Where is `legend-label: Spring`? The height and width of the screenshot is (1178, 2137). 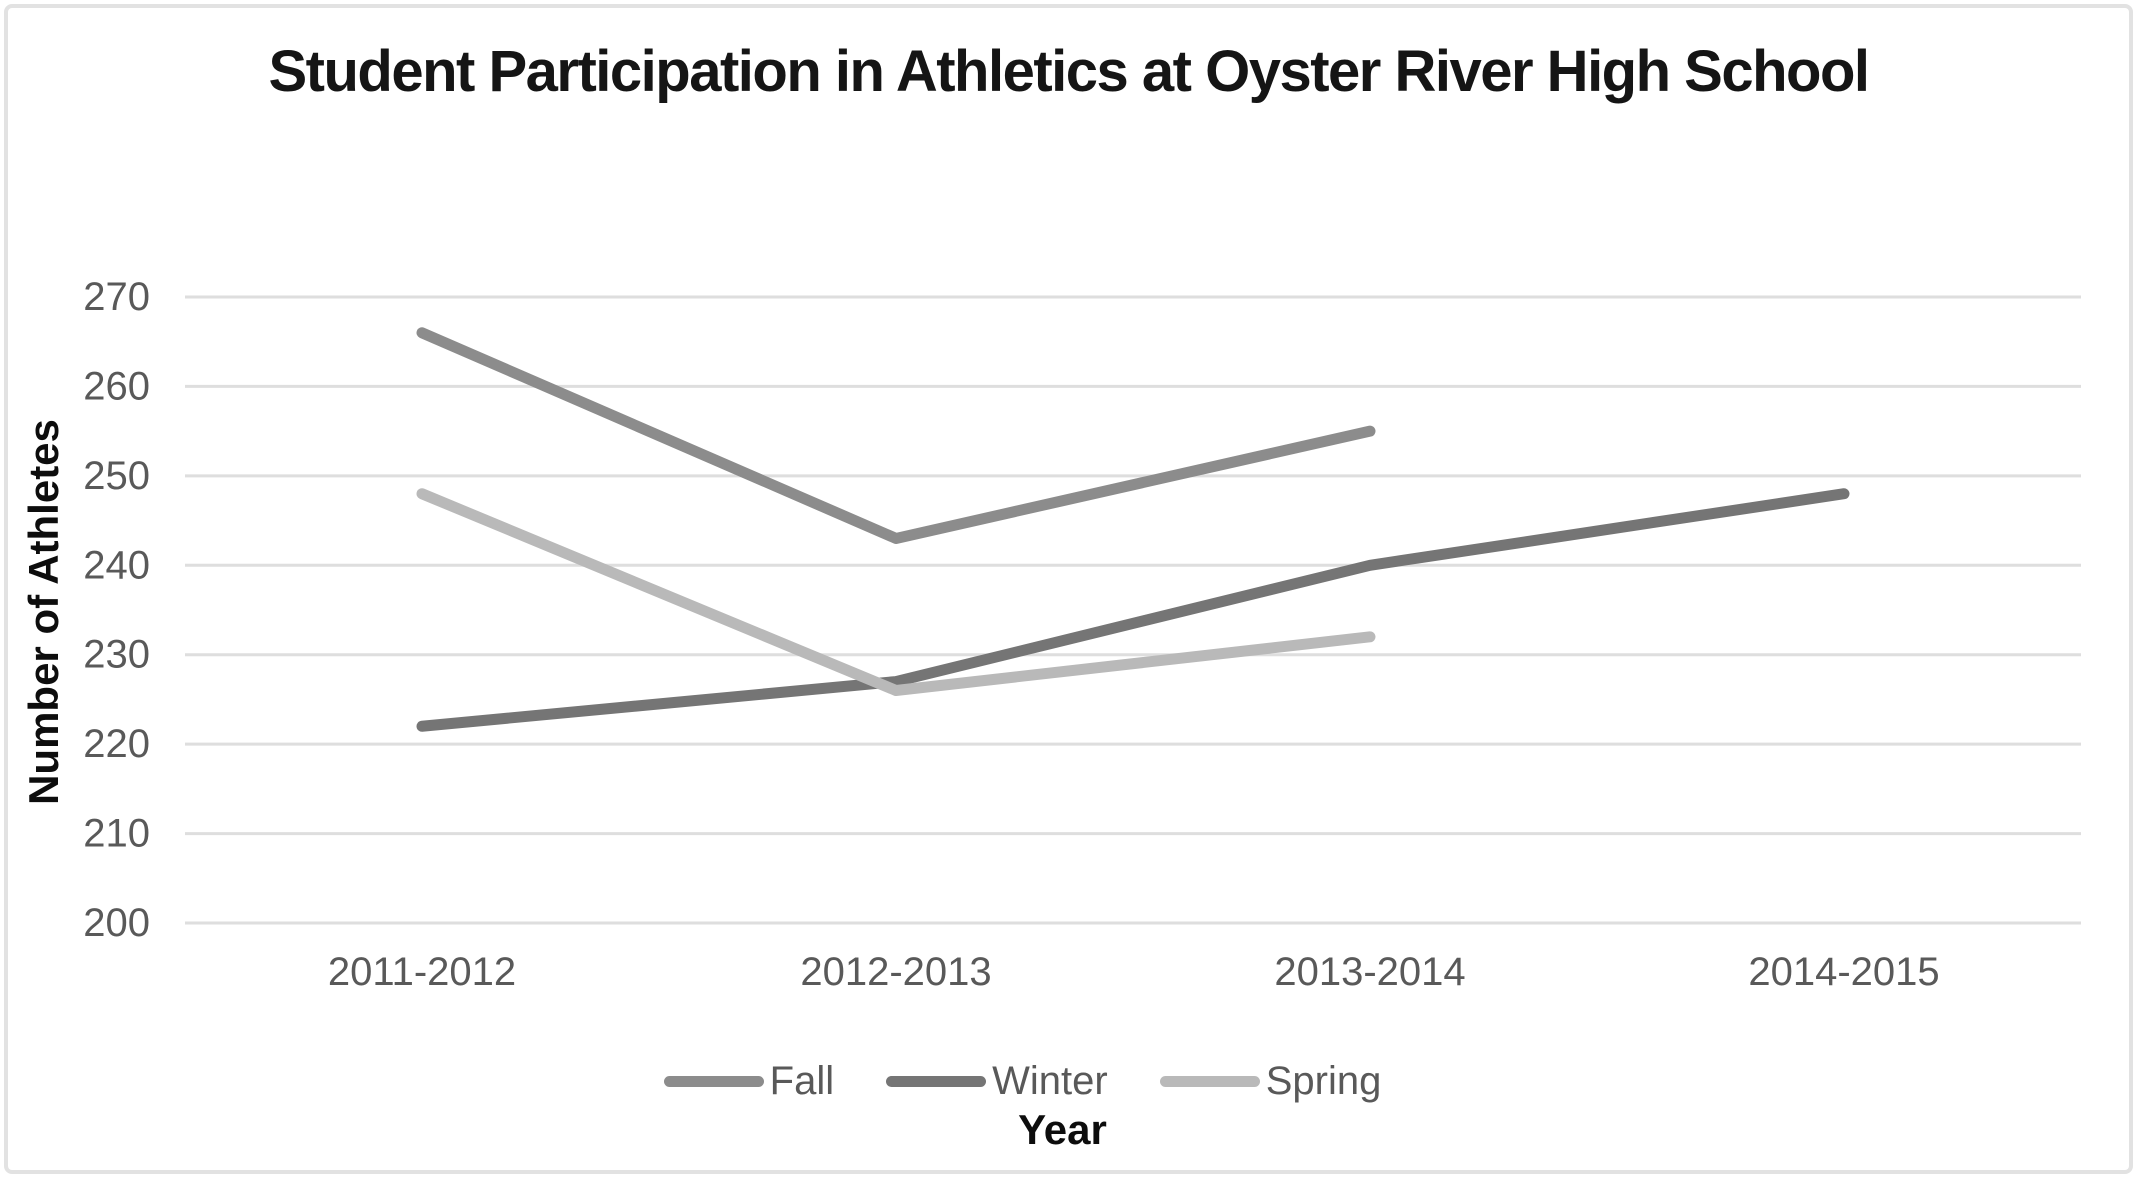
legend-label: Spring is located at coordinates (1323, 1081).